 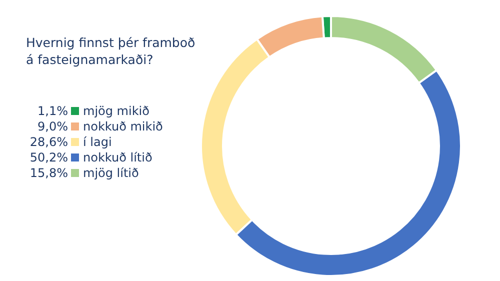 What do you see at coordinates (111, 173) in the screenshot?
I see `legend-label: mjög lítið` at bounding box center [111, 173].